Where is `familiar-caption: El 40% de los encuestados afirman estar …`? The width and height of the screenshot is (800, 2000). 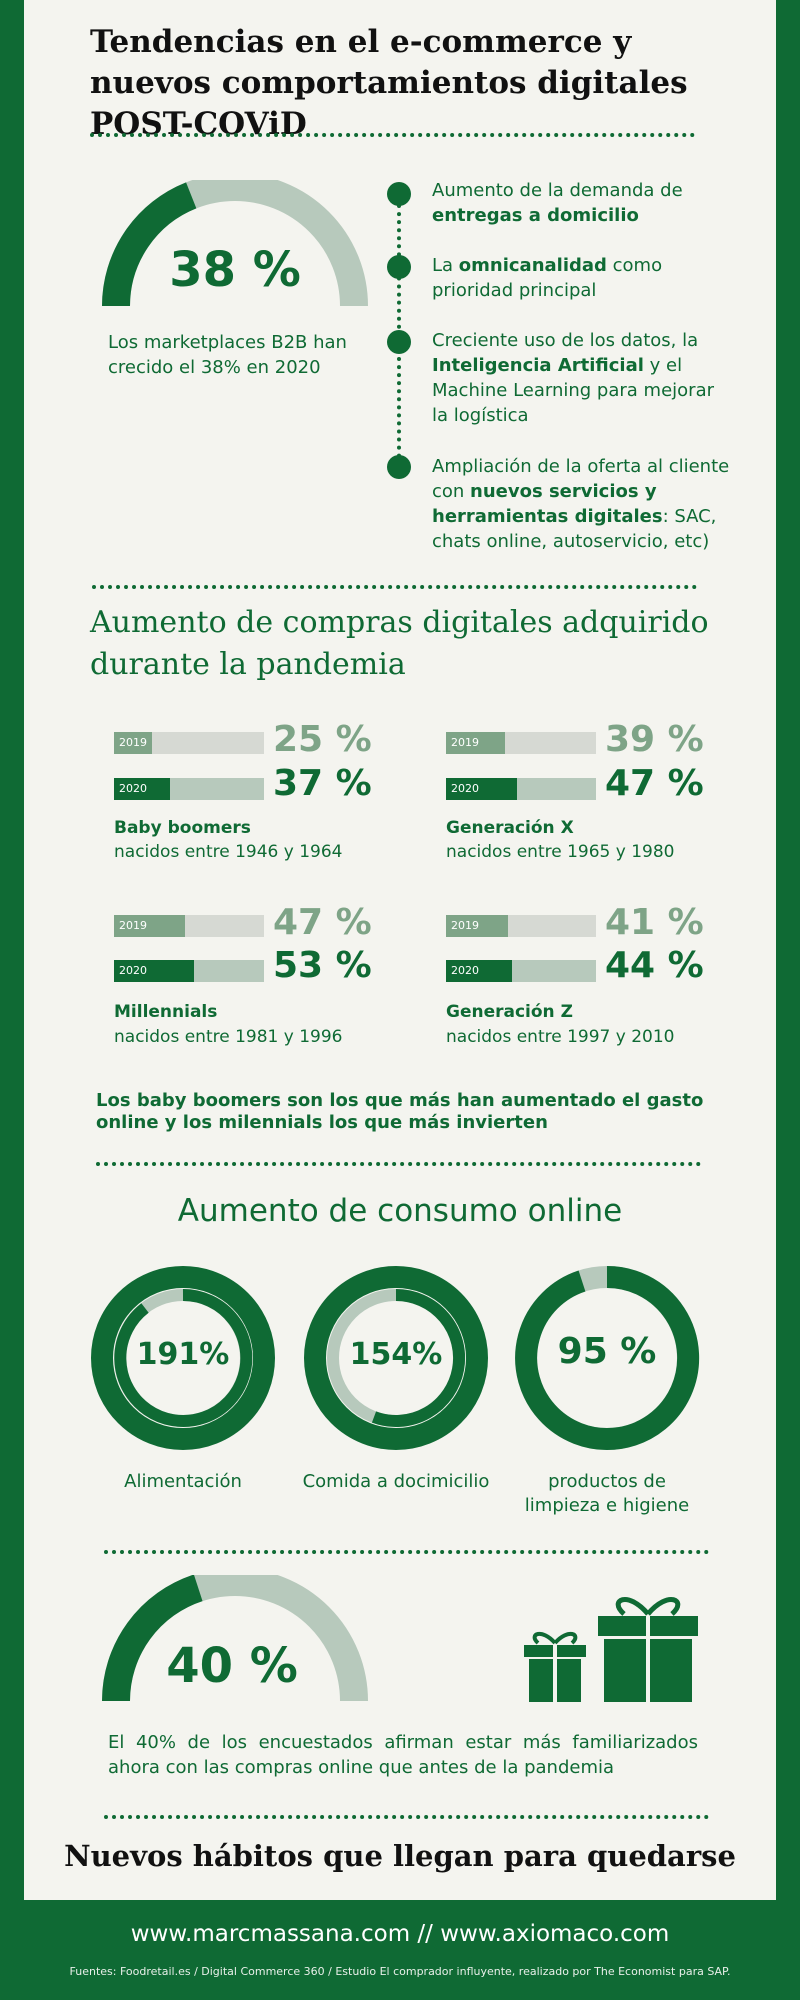
familiar-caption: El 40% de los encuestados afirman estar … is located at coordinates (403, 1755).